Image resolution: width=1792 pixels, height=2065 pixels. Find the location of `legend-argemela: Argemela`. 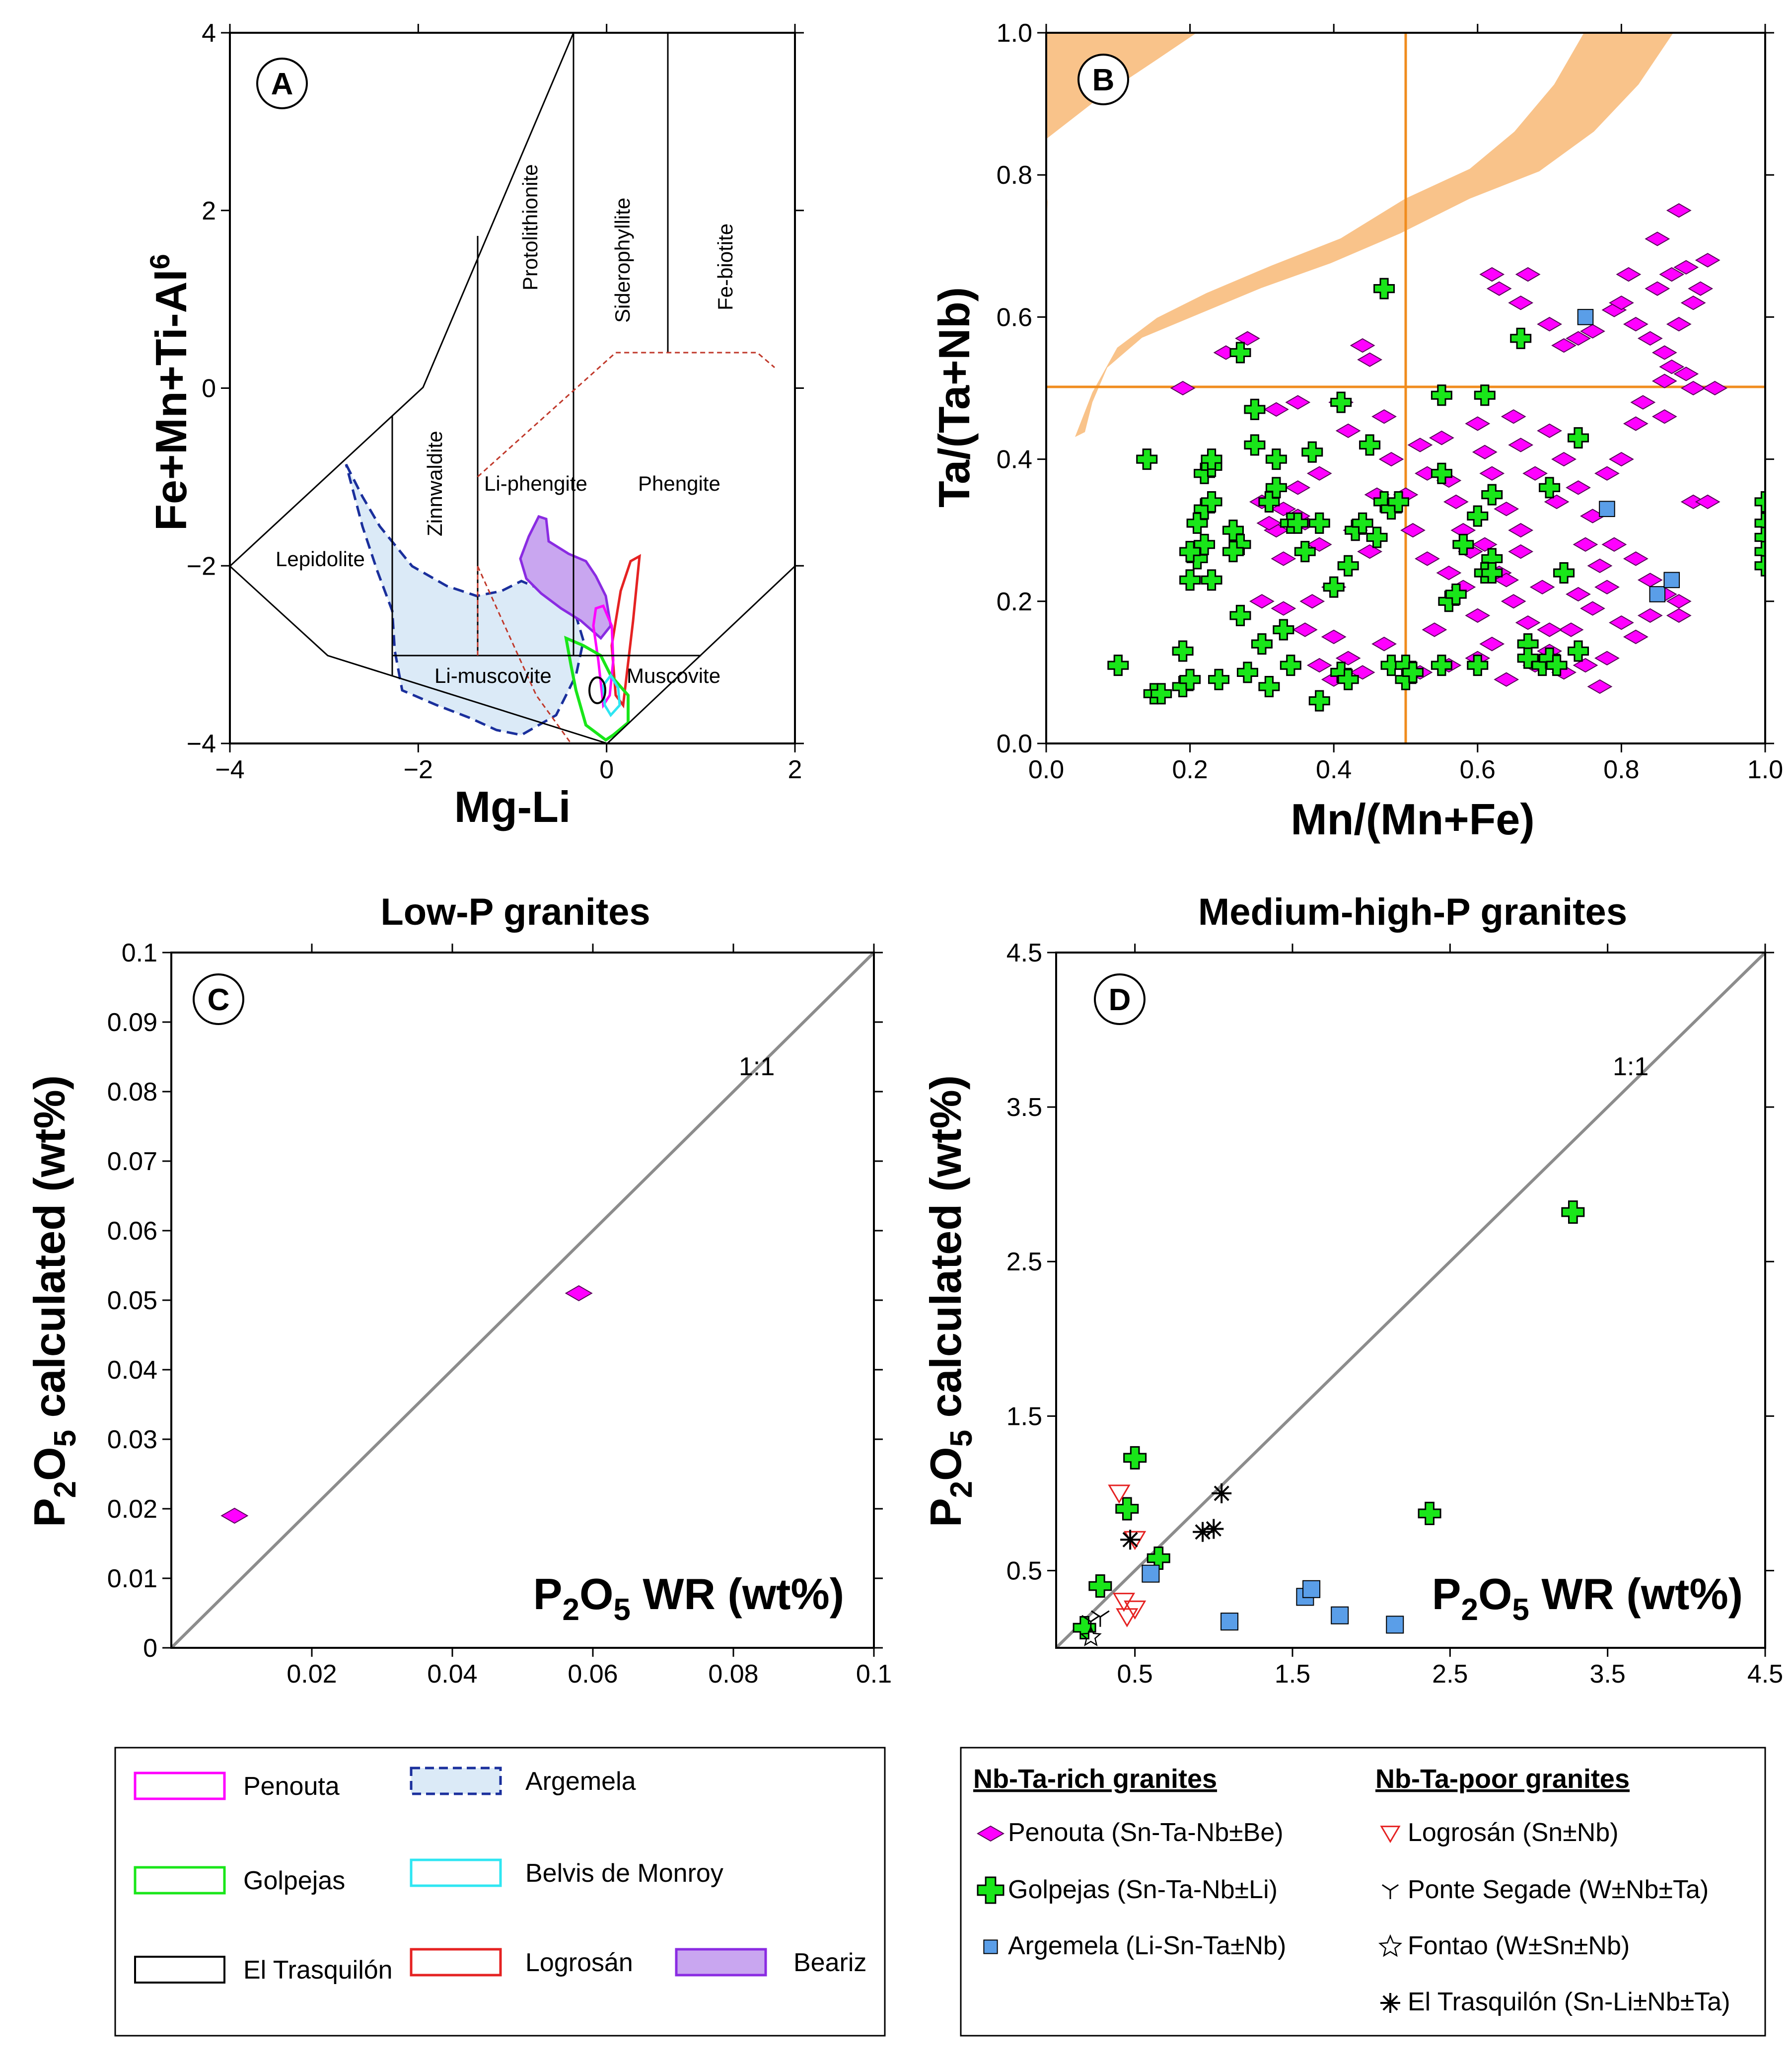

legend-argemela: Argemela is located at coordinates (580, 1781).